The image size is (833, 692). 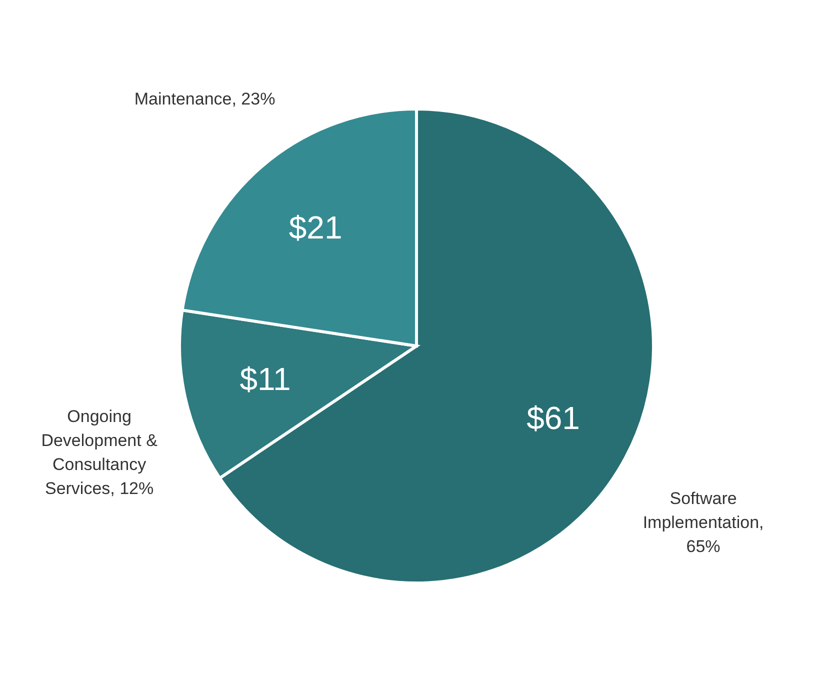 I want to click on slice-label: Ongoing Development & Consultancy Services, 12%, so click(x=99, y=452).